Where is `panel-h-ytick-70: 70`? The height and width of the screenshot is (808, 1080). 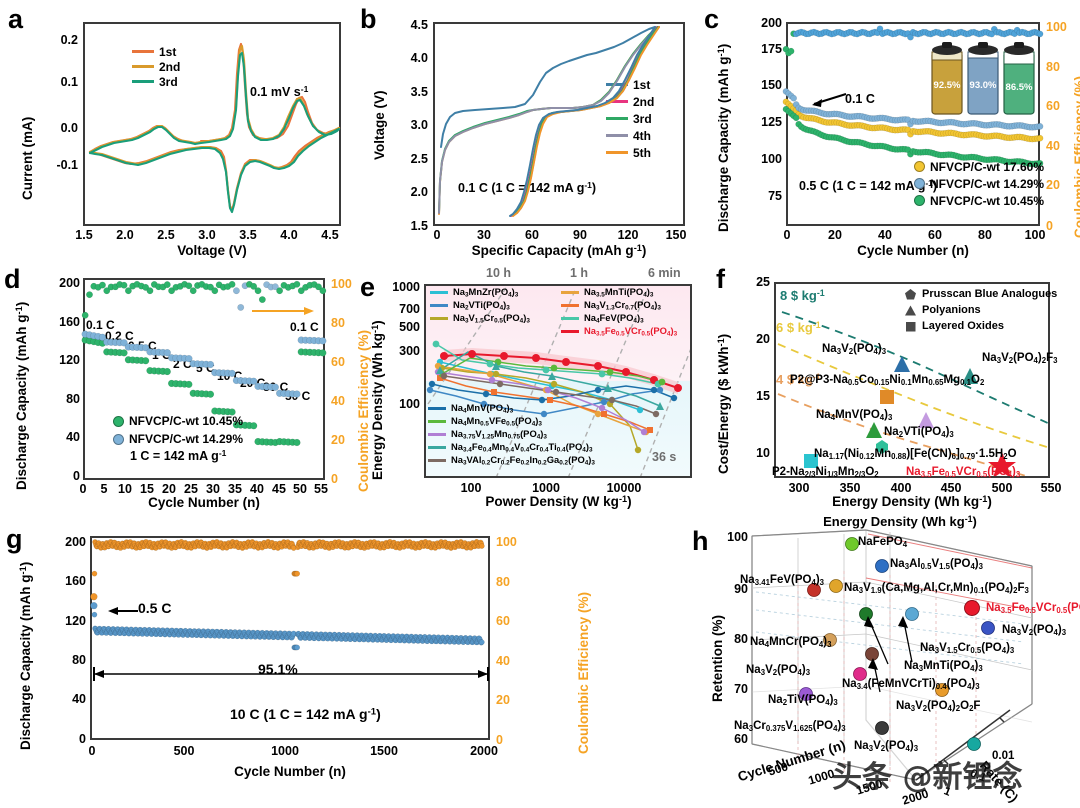 panel-h-ytick-70: 70 is located at coordinates (741, 689).